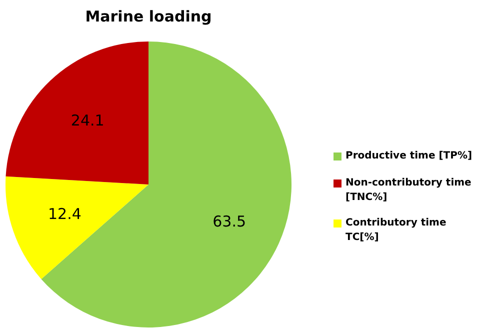 This screenshot has height=333, width=480. I want to click on legend-label: Productive time [TP%], so click(409, 156).